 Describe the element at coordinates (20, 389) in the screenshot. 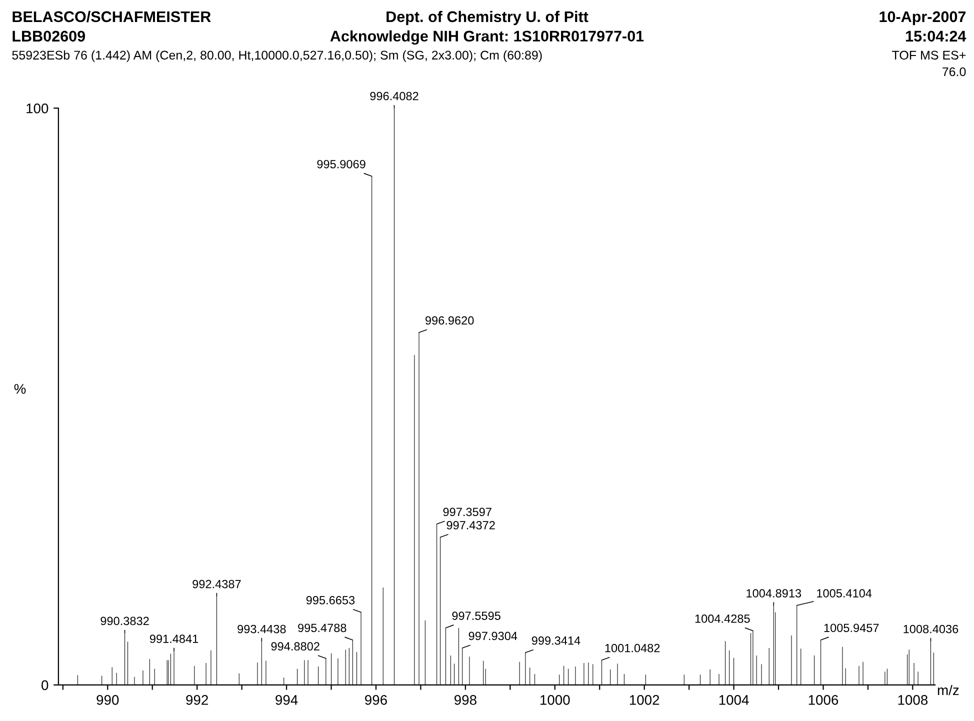

I see `y-axis-title: %` at that location.